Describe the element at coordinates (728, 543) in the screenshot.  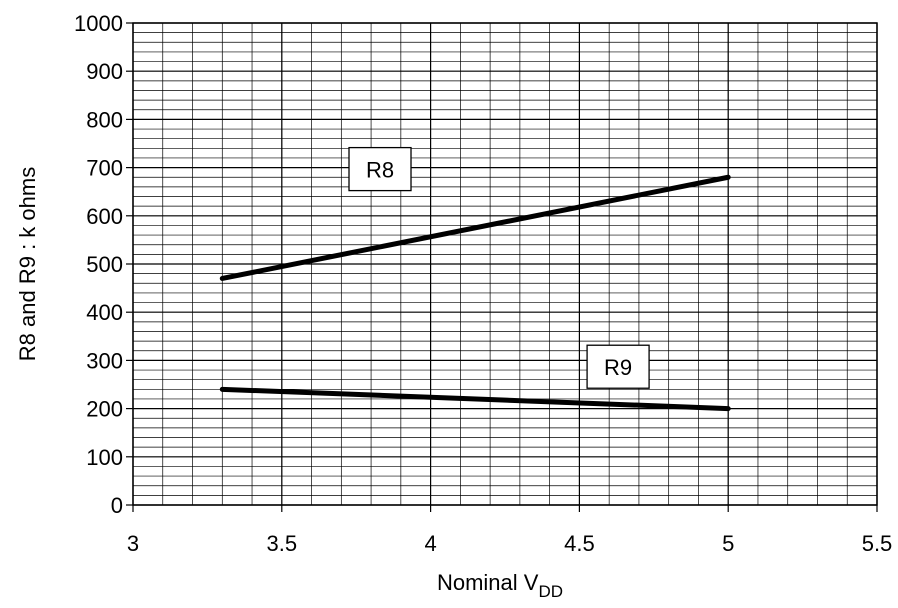
I see `x-tick-label: 5` at that location.